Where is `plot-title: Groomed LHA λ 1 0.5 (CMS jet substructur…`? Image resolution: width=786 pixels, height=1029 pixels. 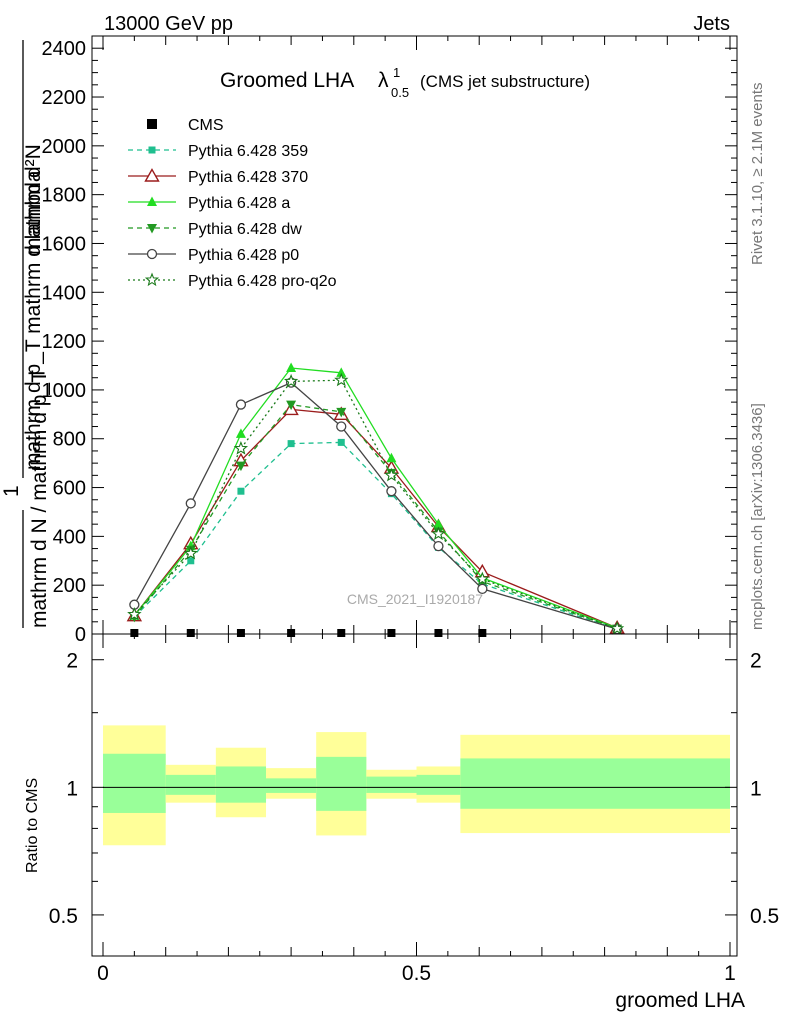 plot-title: Groomed LHA λ 1 0.5 (CMS jet substructur… is located at coordinates (405, 82).